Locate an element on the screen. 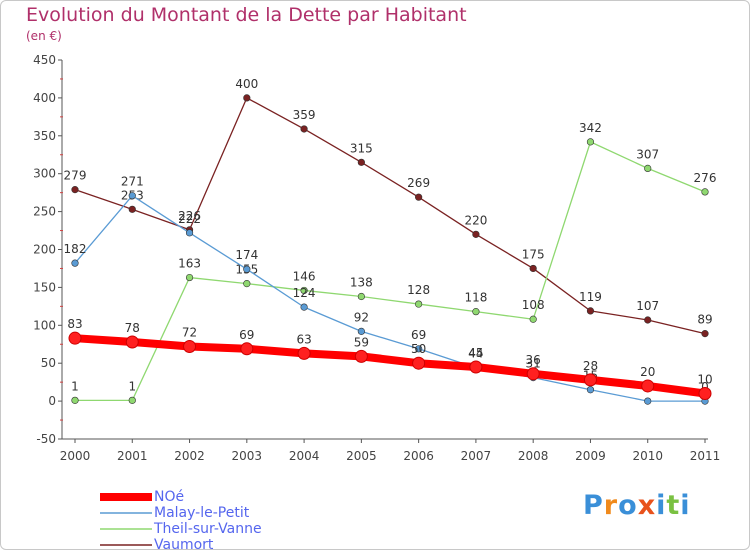  data-label-no: 59 is located at coordinates (361, 342).